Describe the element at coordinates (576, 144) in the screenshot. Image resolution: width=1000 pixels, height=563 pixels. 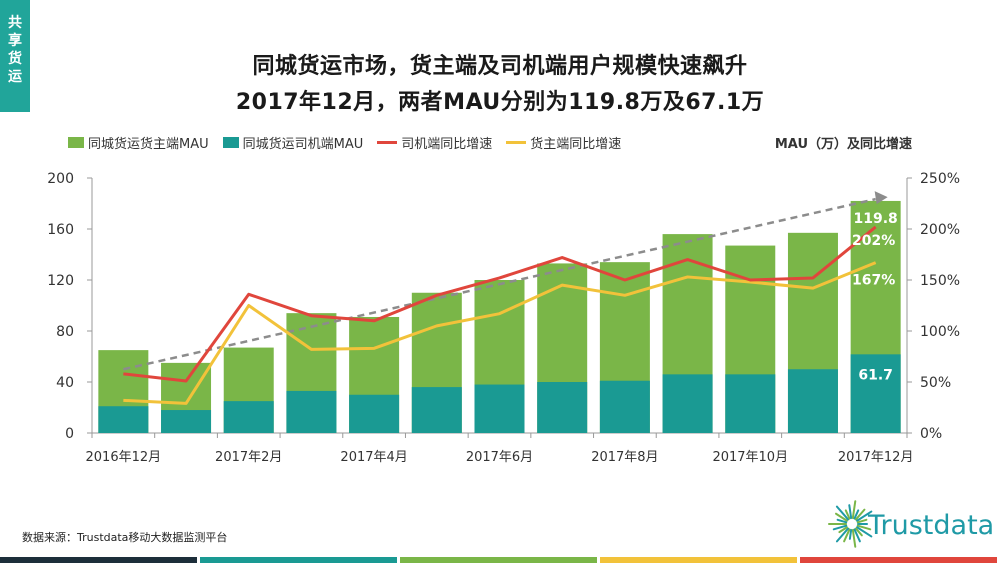
I see `legend-label: 货主端同比增速` at that location.